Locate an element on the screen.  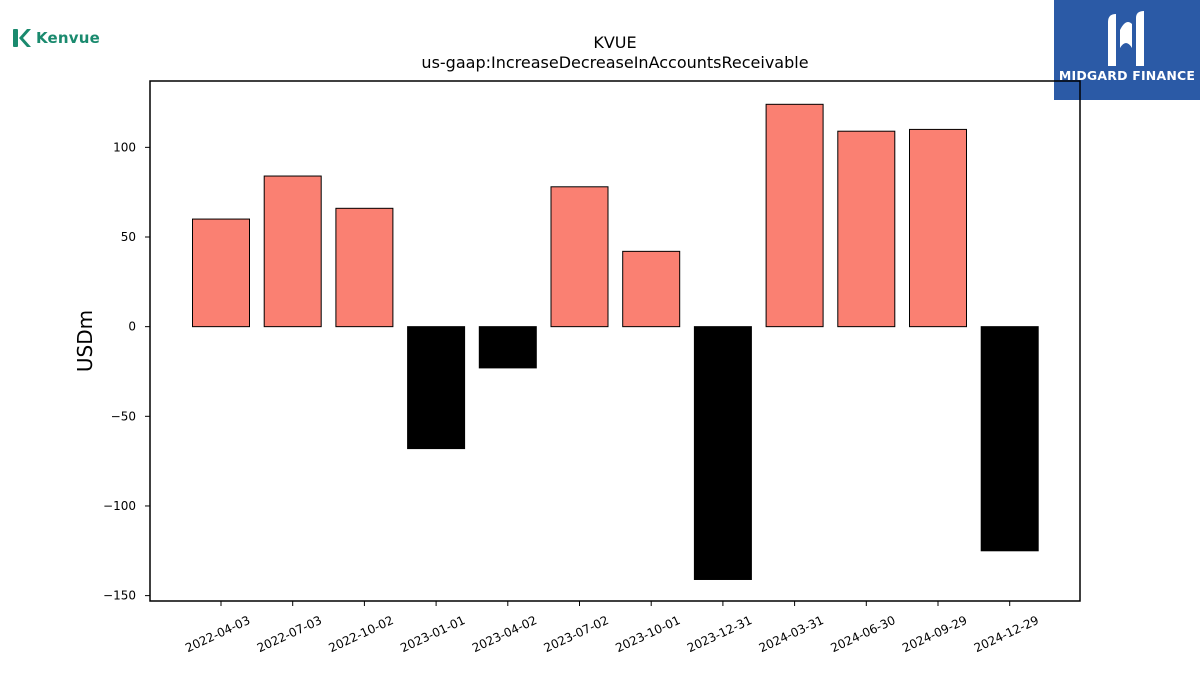
x-tick-label: 2022-04-03 is located at coordinates (217, 634).